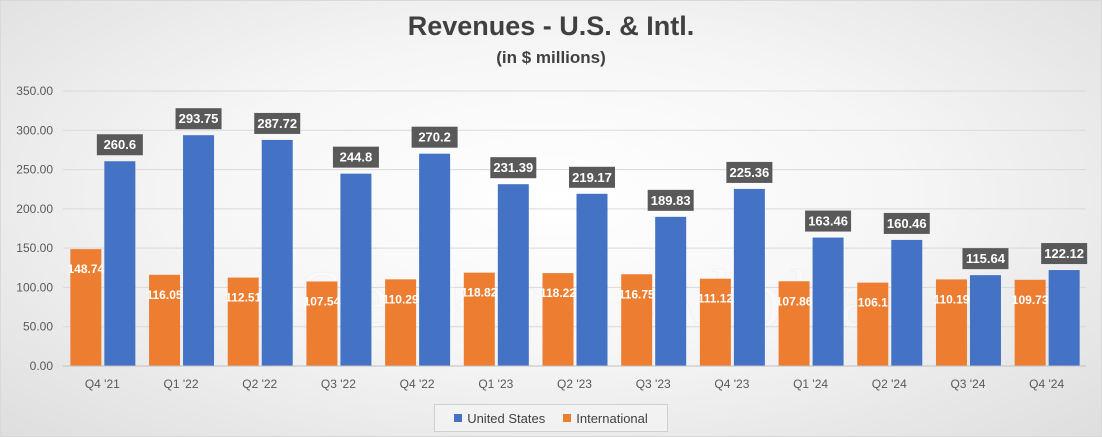 The height and width of the screenshot is (438, 1102). Describe the element at coordinates (417, 384) in the screenshot. I see `x-tick-label: Q4 '22` at that location.